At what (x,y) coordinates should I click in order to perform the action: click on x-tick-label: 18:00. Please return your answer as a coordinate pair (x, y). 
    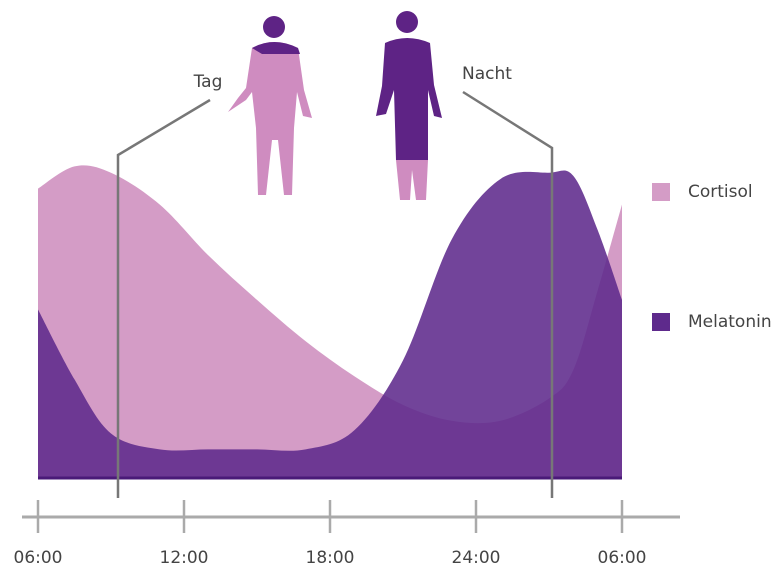
    Looking at the image, I should click on (330, 558).